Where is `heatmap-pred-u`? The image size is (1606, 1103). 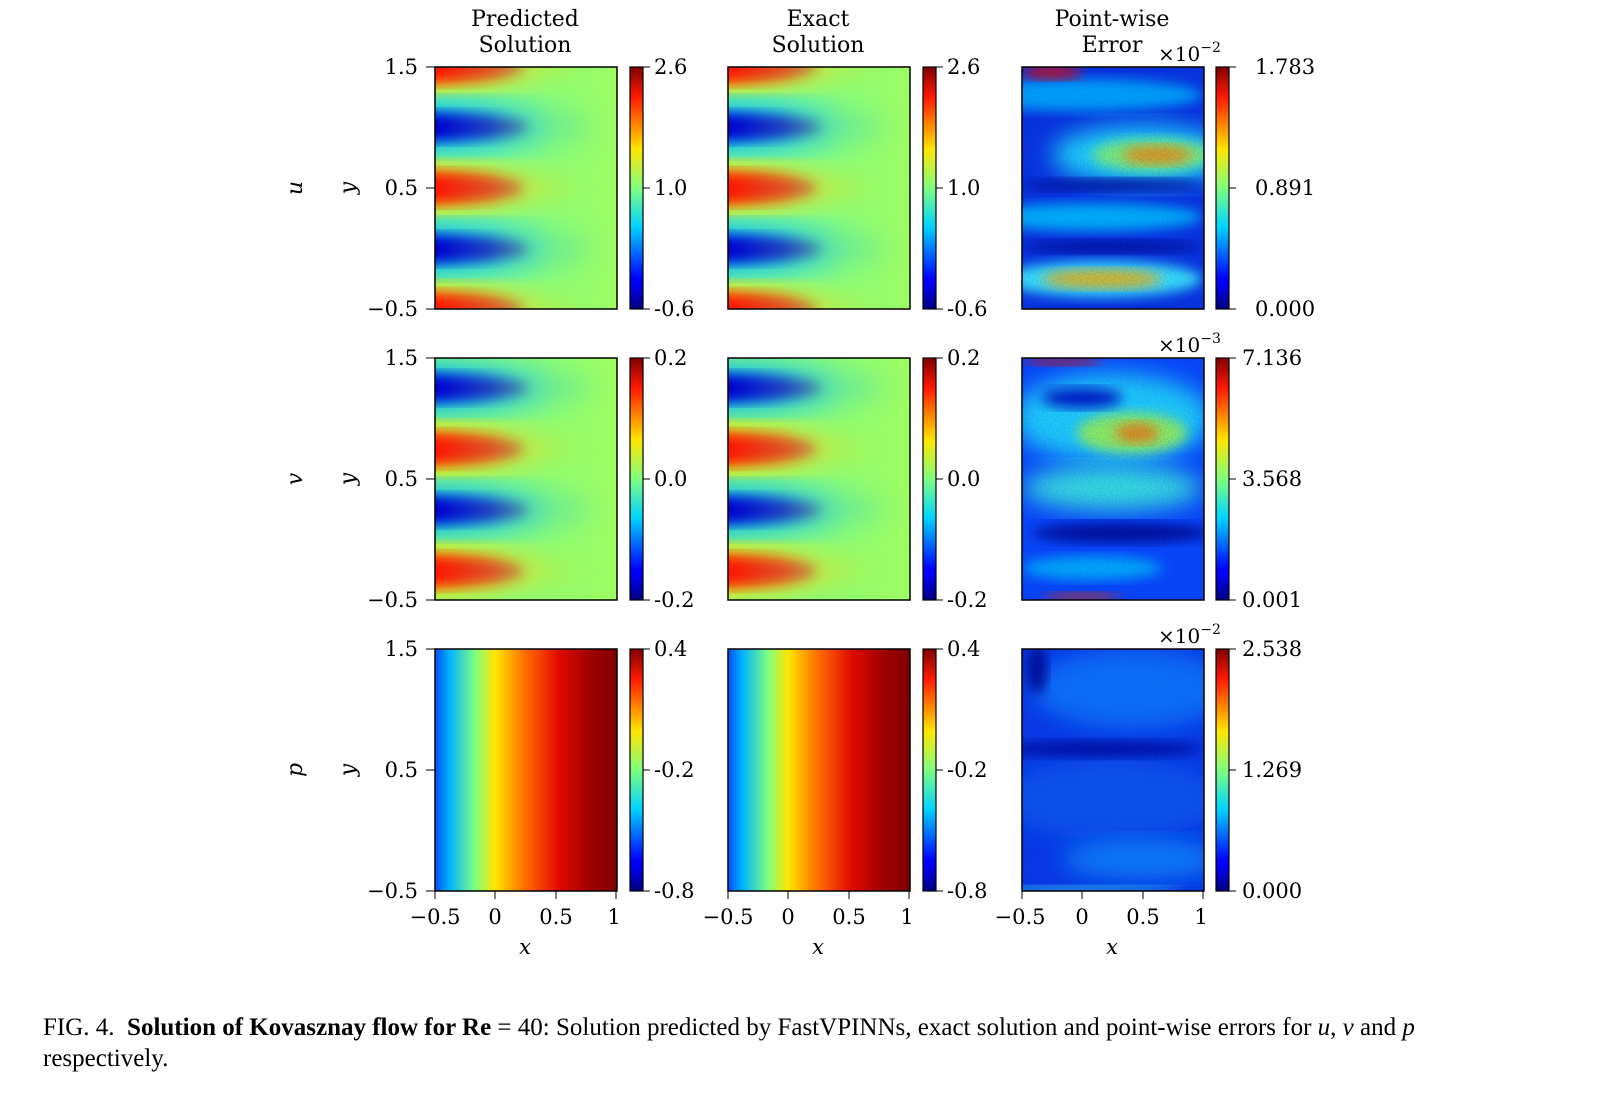 heatmap-pred-u is located at coordinates (526, 188).